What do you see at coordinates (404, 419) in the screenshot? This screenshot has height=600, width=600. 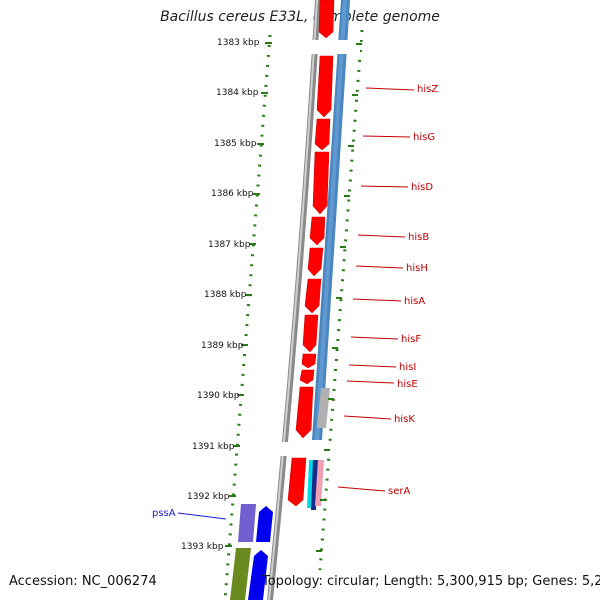 I see `gene-label-hisK: hisK` at bounding box center [404, 419].